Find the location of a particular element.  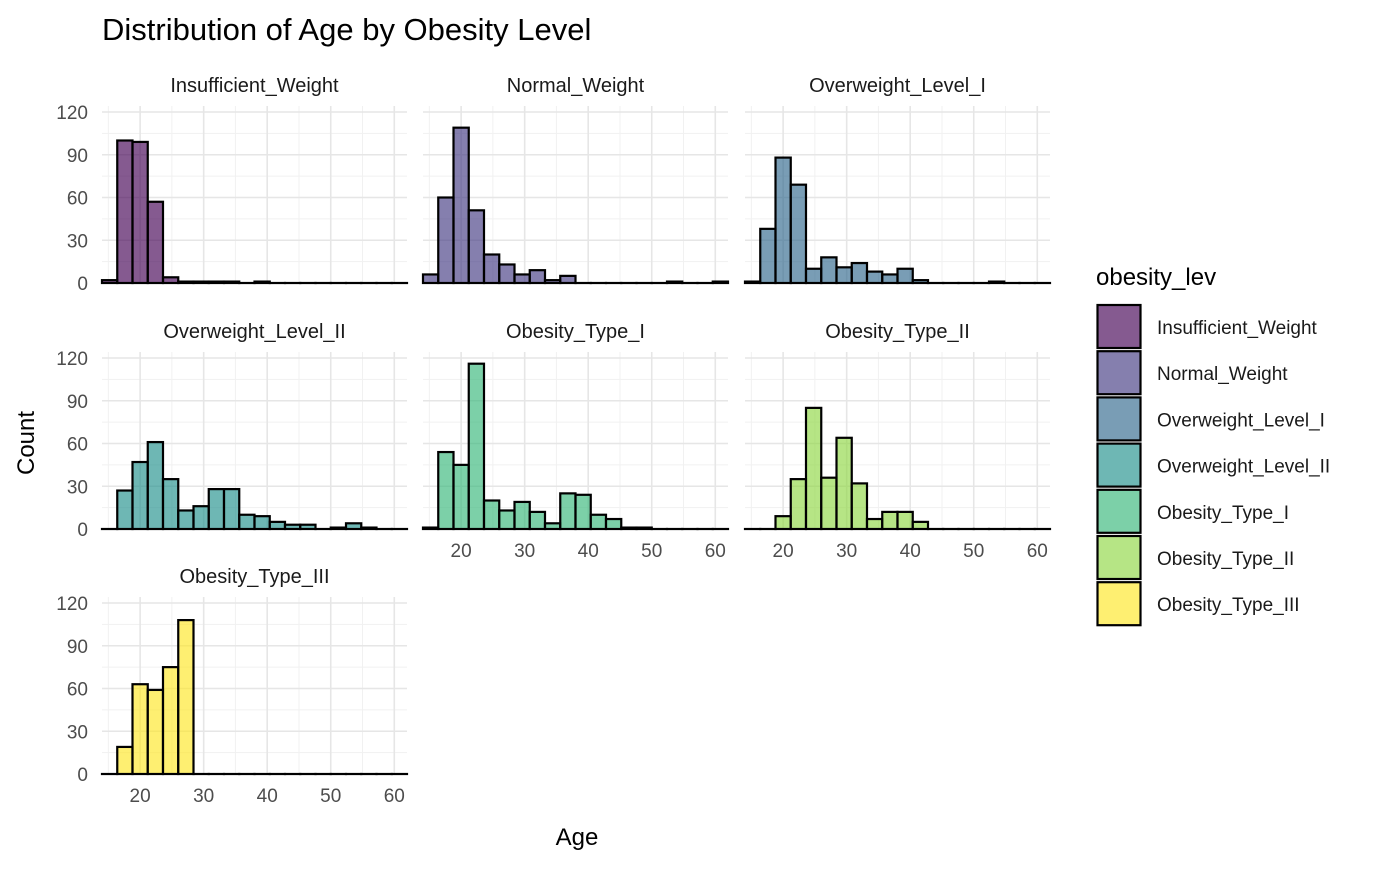

facet-strip-label: Obesity_Type_III is located at coordinates (254, 577).